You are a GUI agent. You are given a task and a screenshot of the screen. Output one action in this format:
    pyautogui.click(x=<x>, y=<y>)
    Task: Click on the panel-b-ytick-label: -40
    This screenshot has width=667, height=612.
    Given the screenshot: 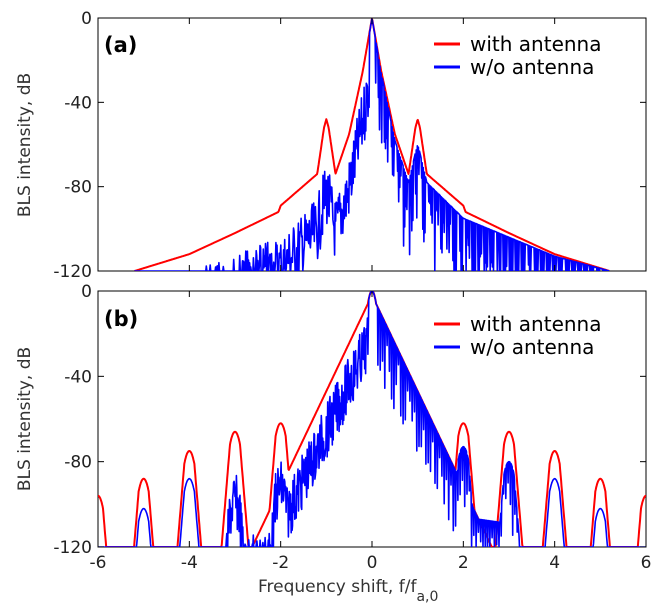 What is the action you would take?
    pyautogui.click(x=78, y=377)
    